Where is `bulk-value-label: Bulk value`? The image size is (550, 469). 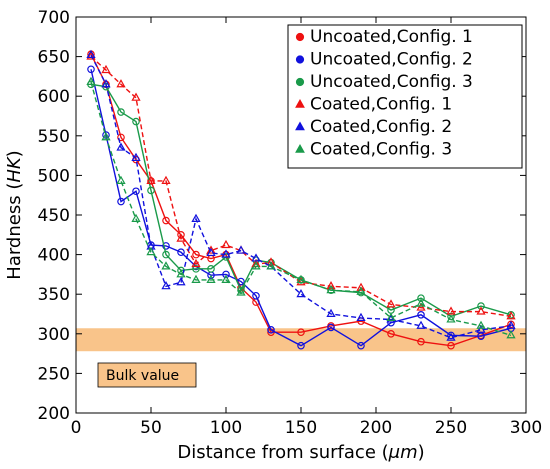 bulk-value-label: Bulk value is located at coordinates (142, 376).